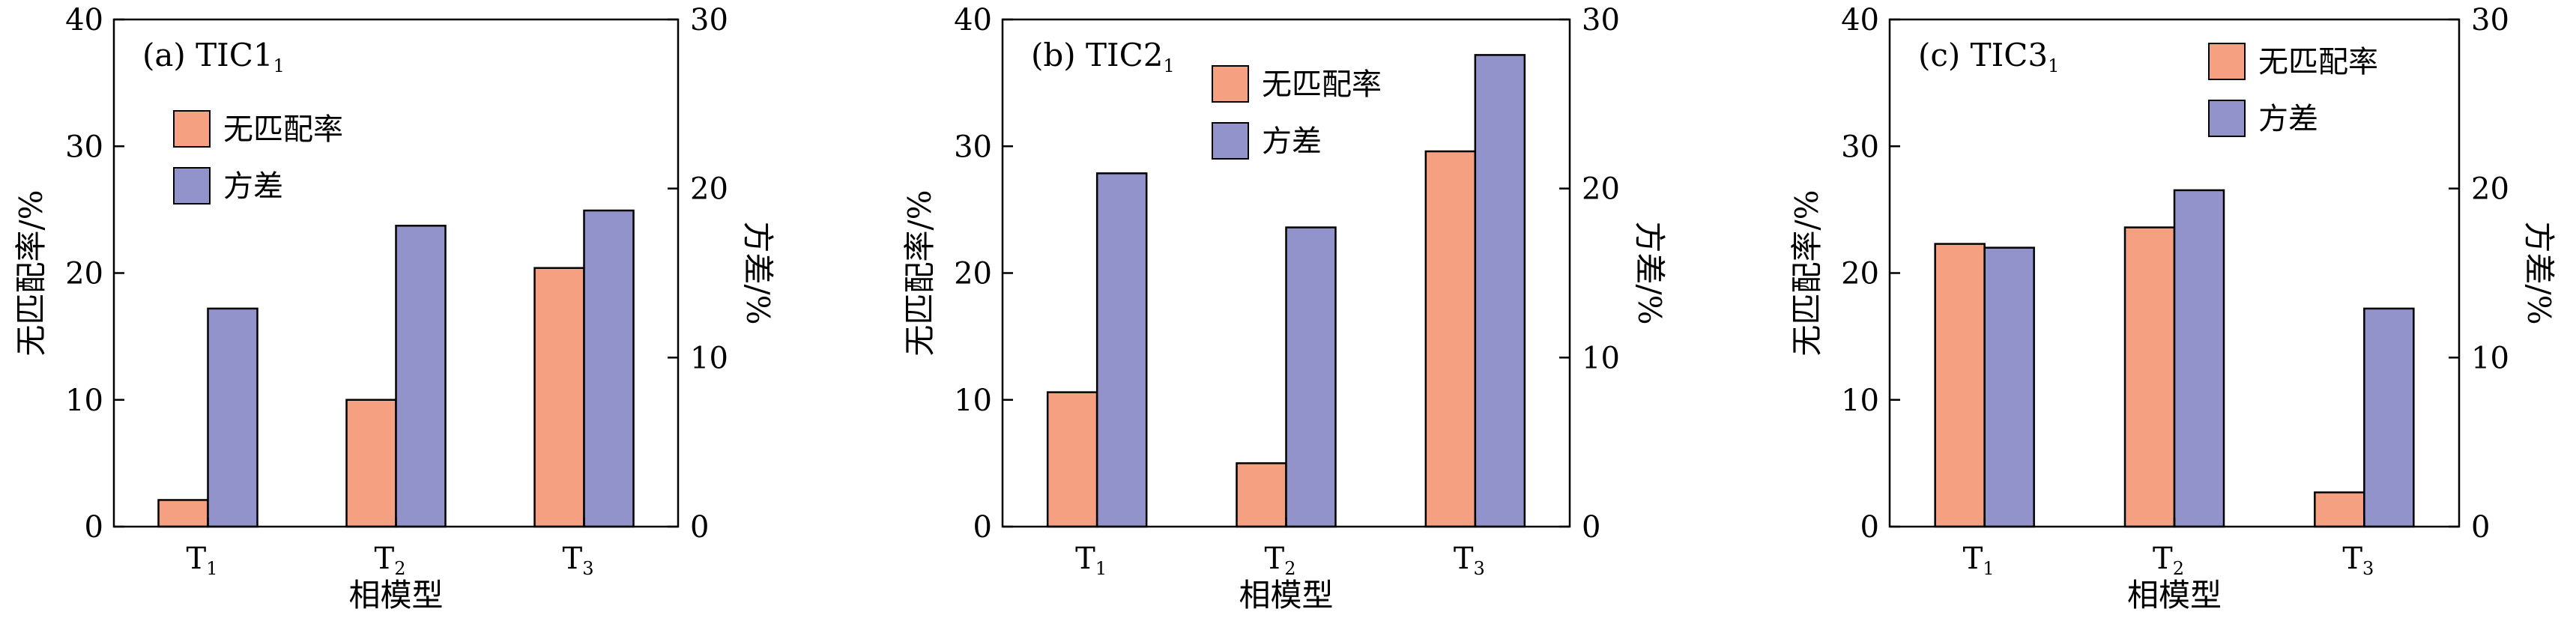  I want to click on panel-title: (c) TIC31, so click(1988, 56).